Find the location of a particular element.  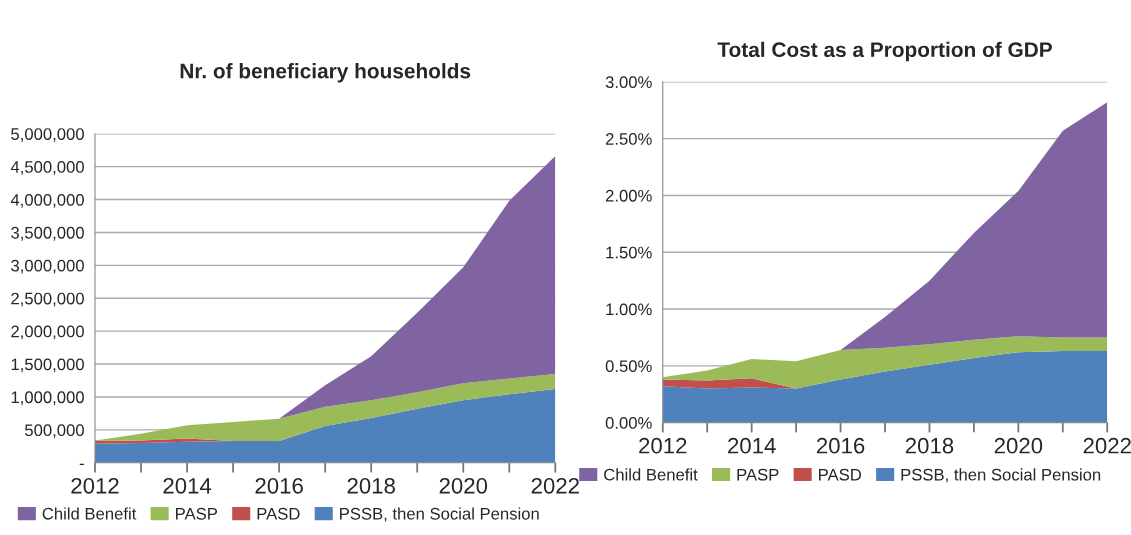

chart-title: Total Cost as a Proportion of GDP is located at coordinates (884, 51).